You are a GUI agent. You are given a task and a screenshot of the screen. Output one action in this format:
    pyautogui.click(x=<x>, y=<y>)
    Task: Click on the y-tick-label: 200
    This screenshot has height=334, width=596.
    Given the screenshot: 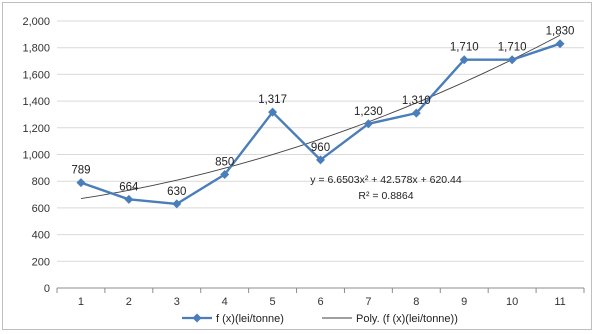 What is the action you would take?
    pyautogui.click(x=41, y=262)
    